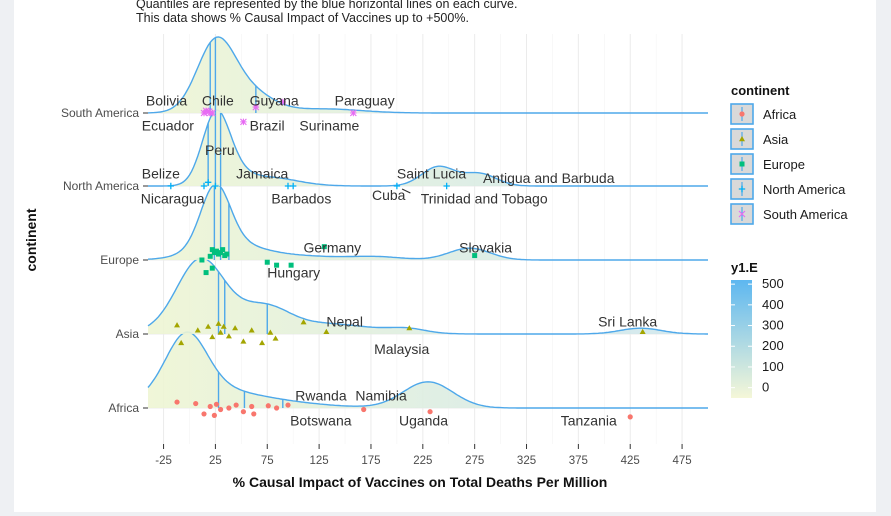  What do you see at coordinates (166, 100) in the screenshot?
I see `annotation-bolivia: Bolivia` at bounding box center [166, 100].